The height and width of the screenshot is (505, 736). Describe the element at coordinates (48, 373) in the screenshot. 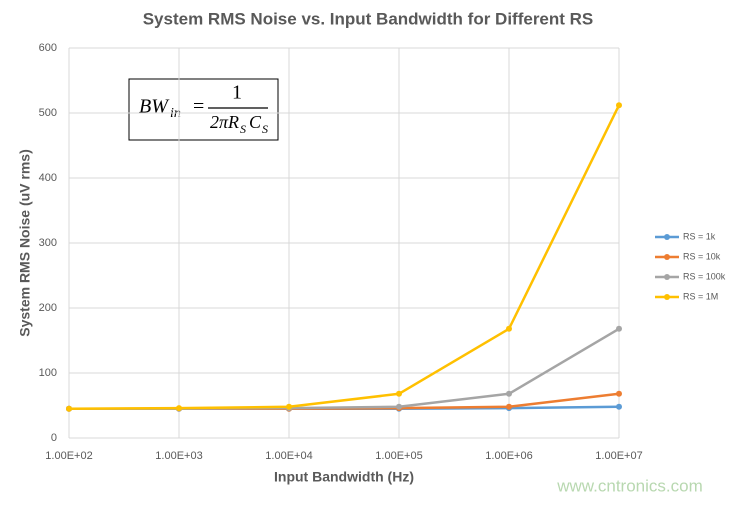

I see `y-tick-label: 100` at that location.